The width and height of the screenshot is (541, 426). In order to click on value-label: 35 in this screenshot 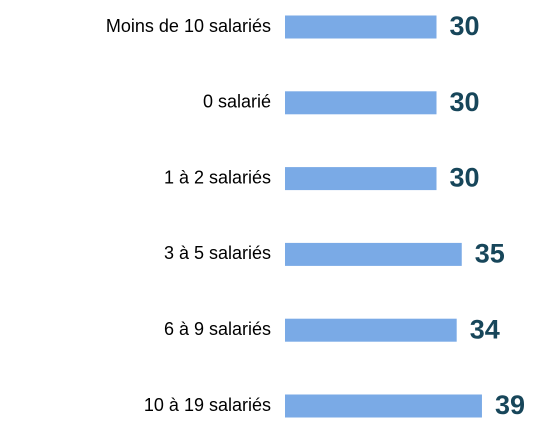, I will do `click(490, 254)`.